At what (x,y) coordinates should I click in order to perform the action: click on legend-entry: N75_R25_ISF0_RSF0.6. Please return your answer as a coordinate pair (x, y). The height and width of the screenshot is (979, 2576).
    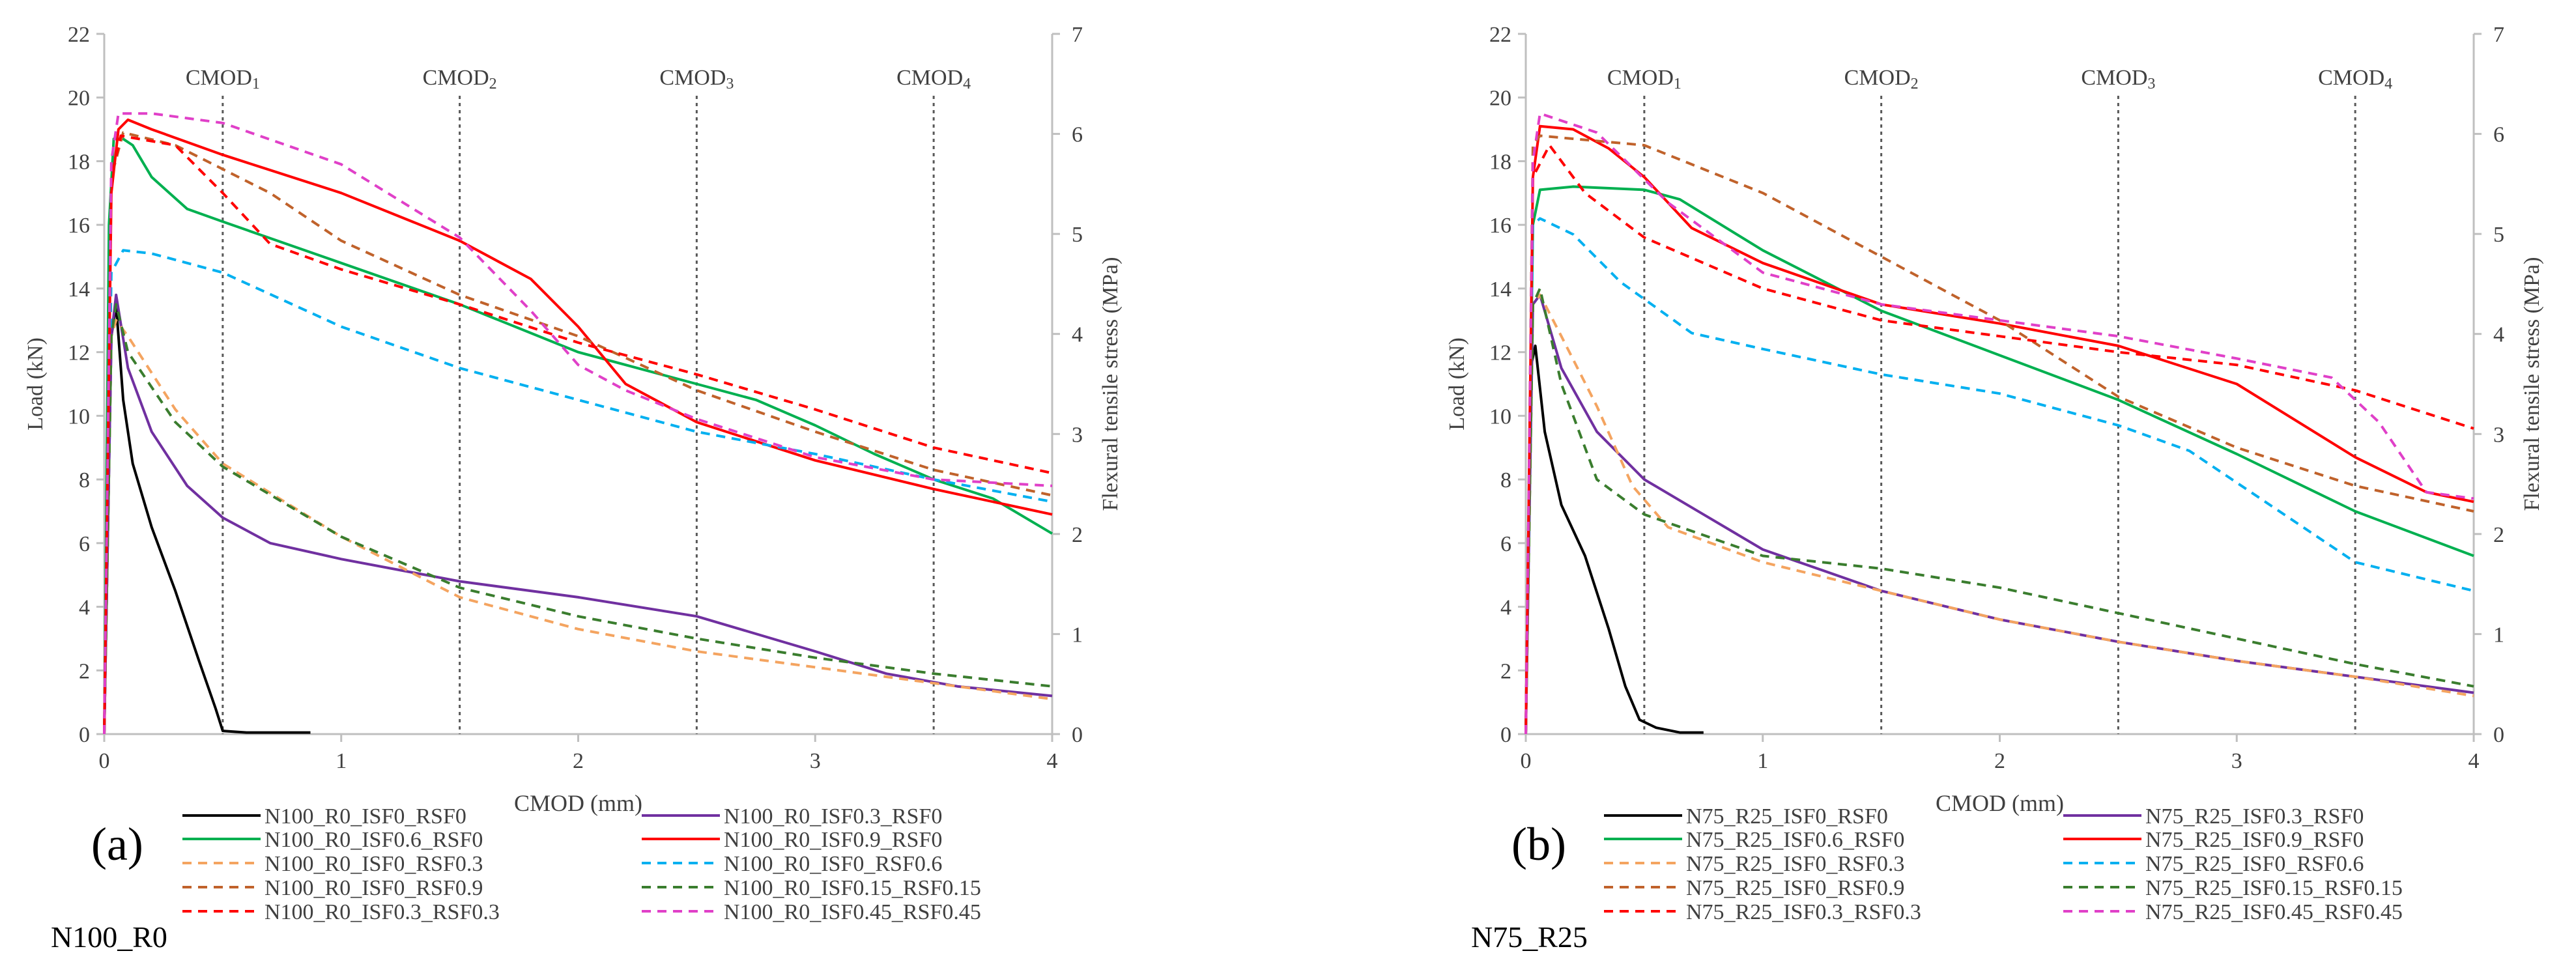
    Looking at the image, I should click on (2254, 864).